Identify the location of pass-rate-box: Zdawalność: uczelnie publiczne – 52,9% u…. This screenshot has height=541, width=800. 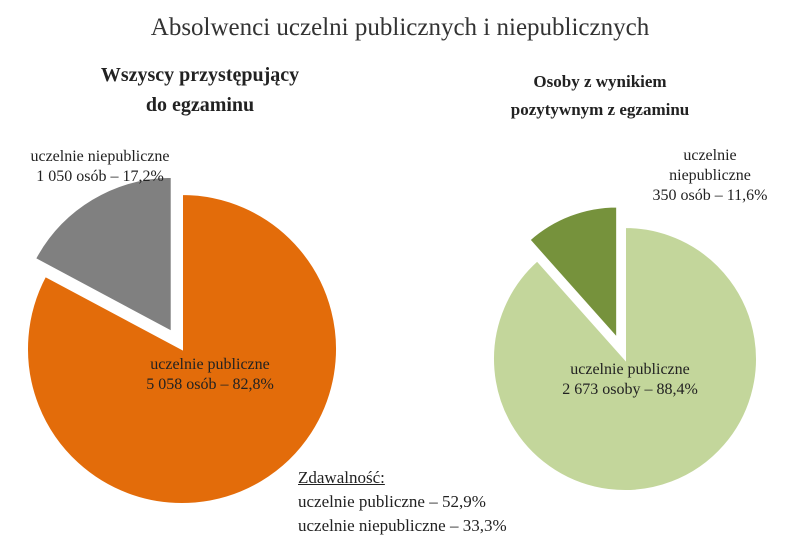
(402, 502).